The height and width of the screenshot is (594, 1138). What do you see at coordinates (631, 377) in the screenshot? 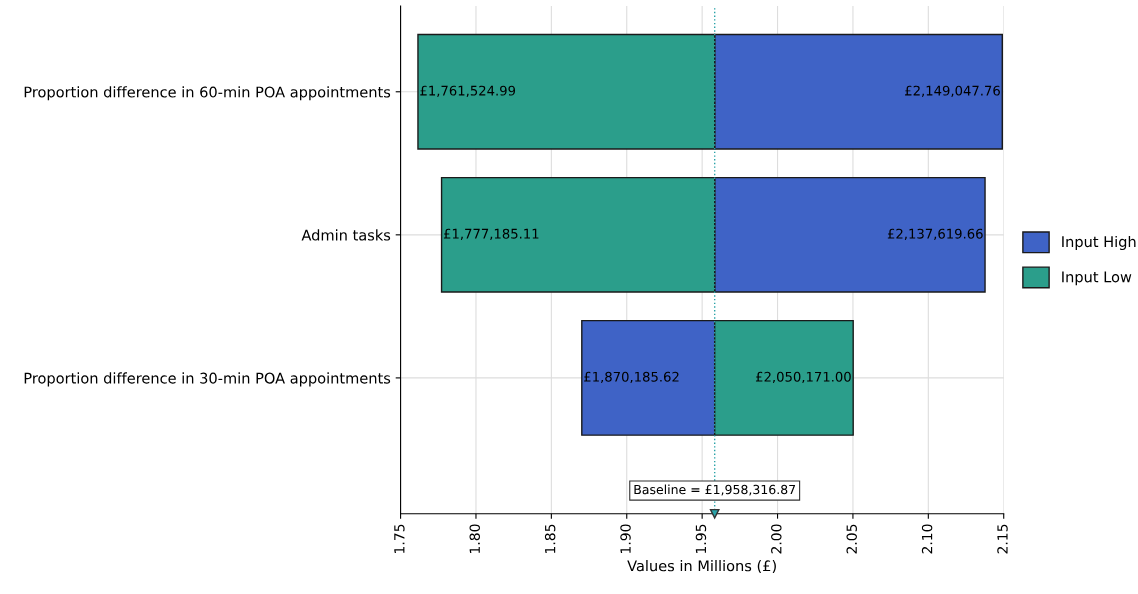
I see `annotation: £1,870,185.62` at bounding box center [631, 377].